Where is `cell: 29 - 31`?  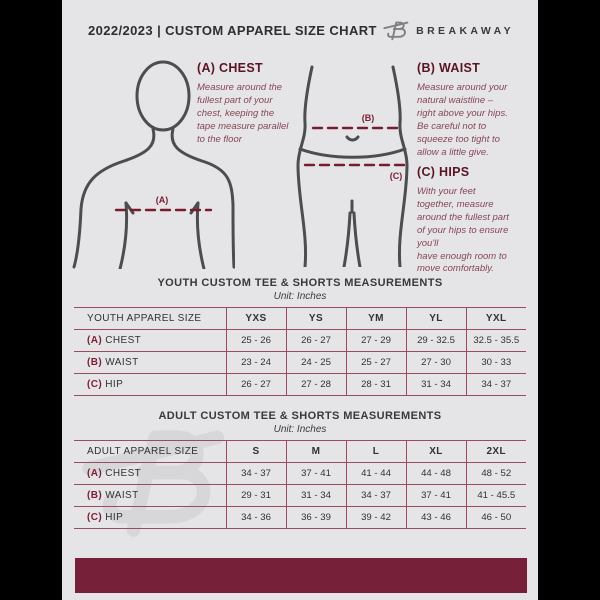
cell: 29 - 31 is located at coordinates (255, 495).